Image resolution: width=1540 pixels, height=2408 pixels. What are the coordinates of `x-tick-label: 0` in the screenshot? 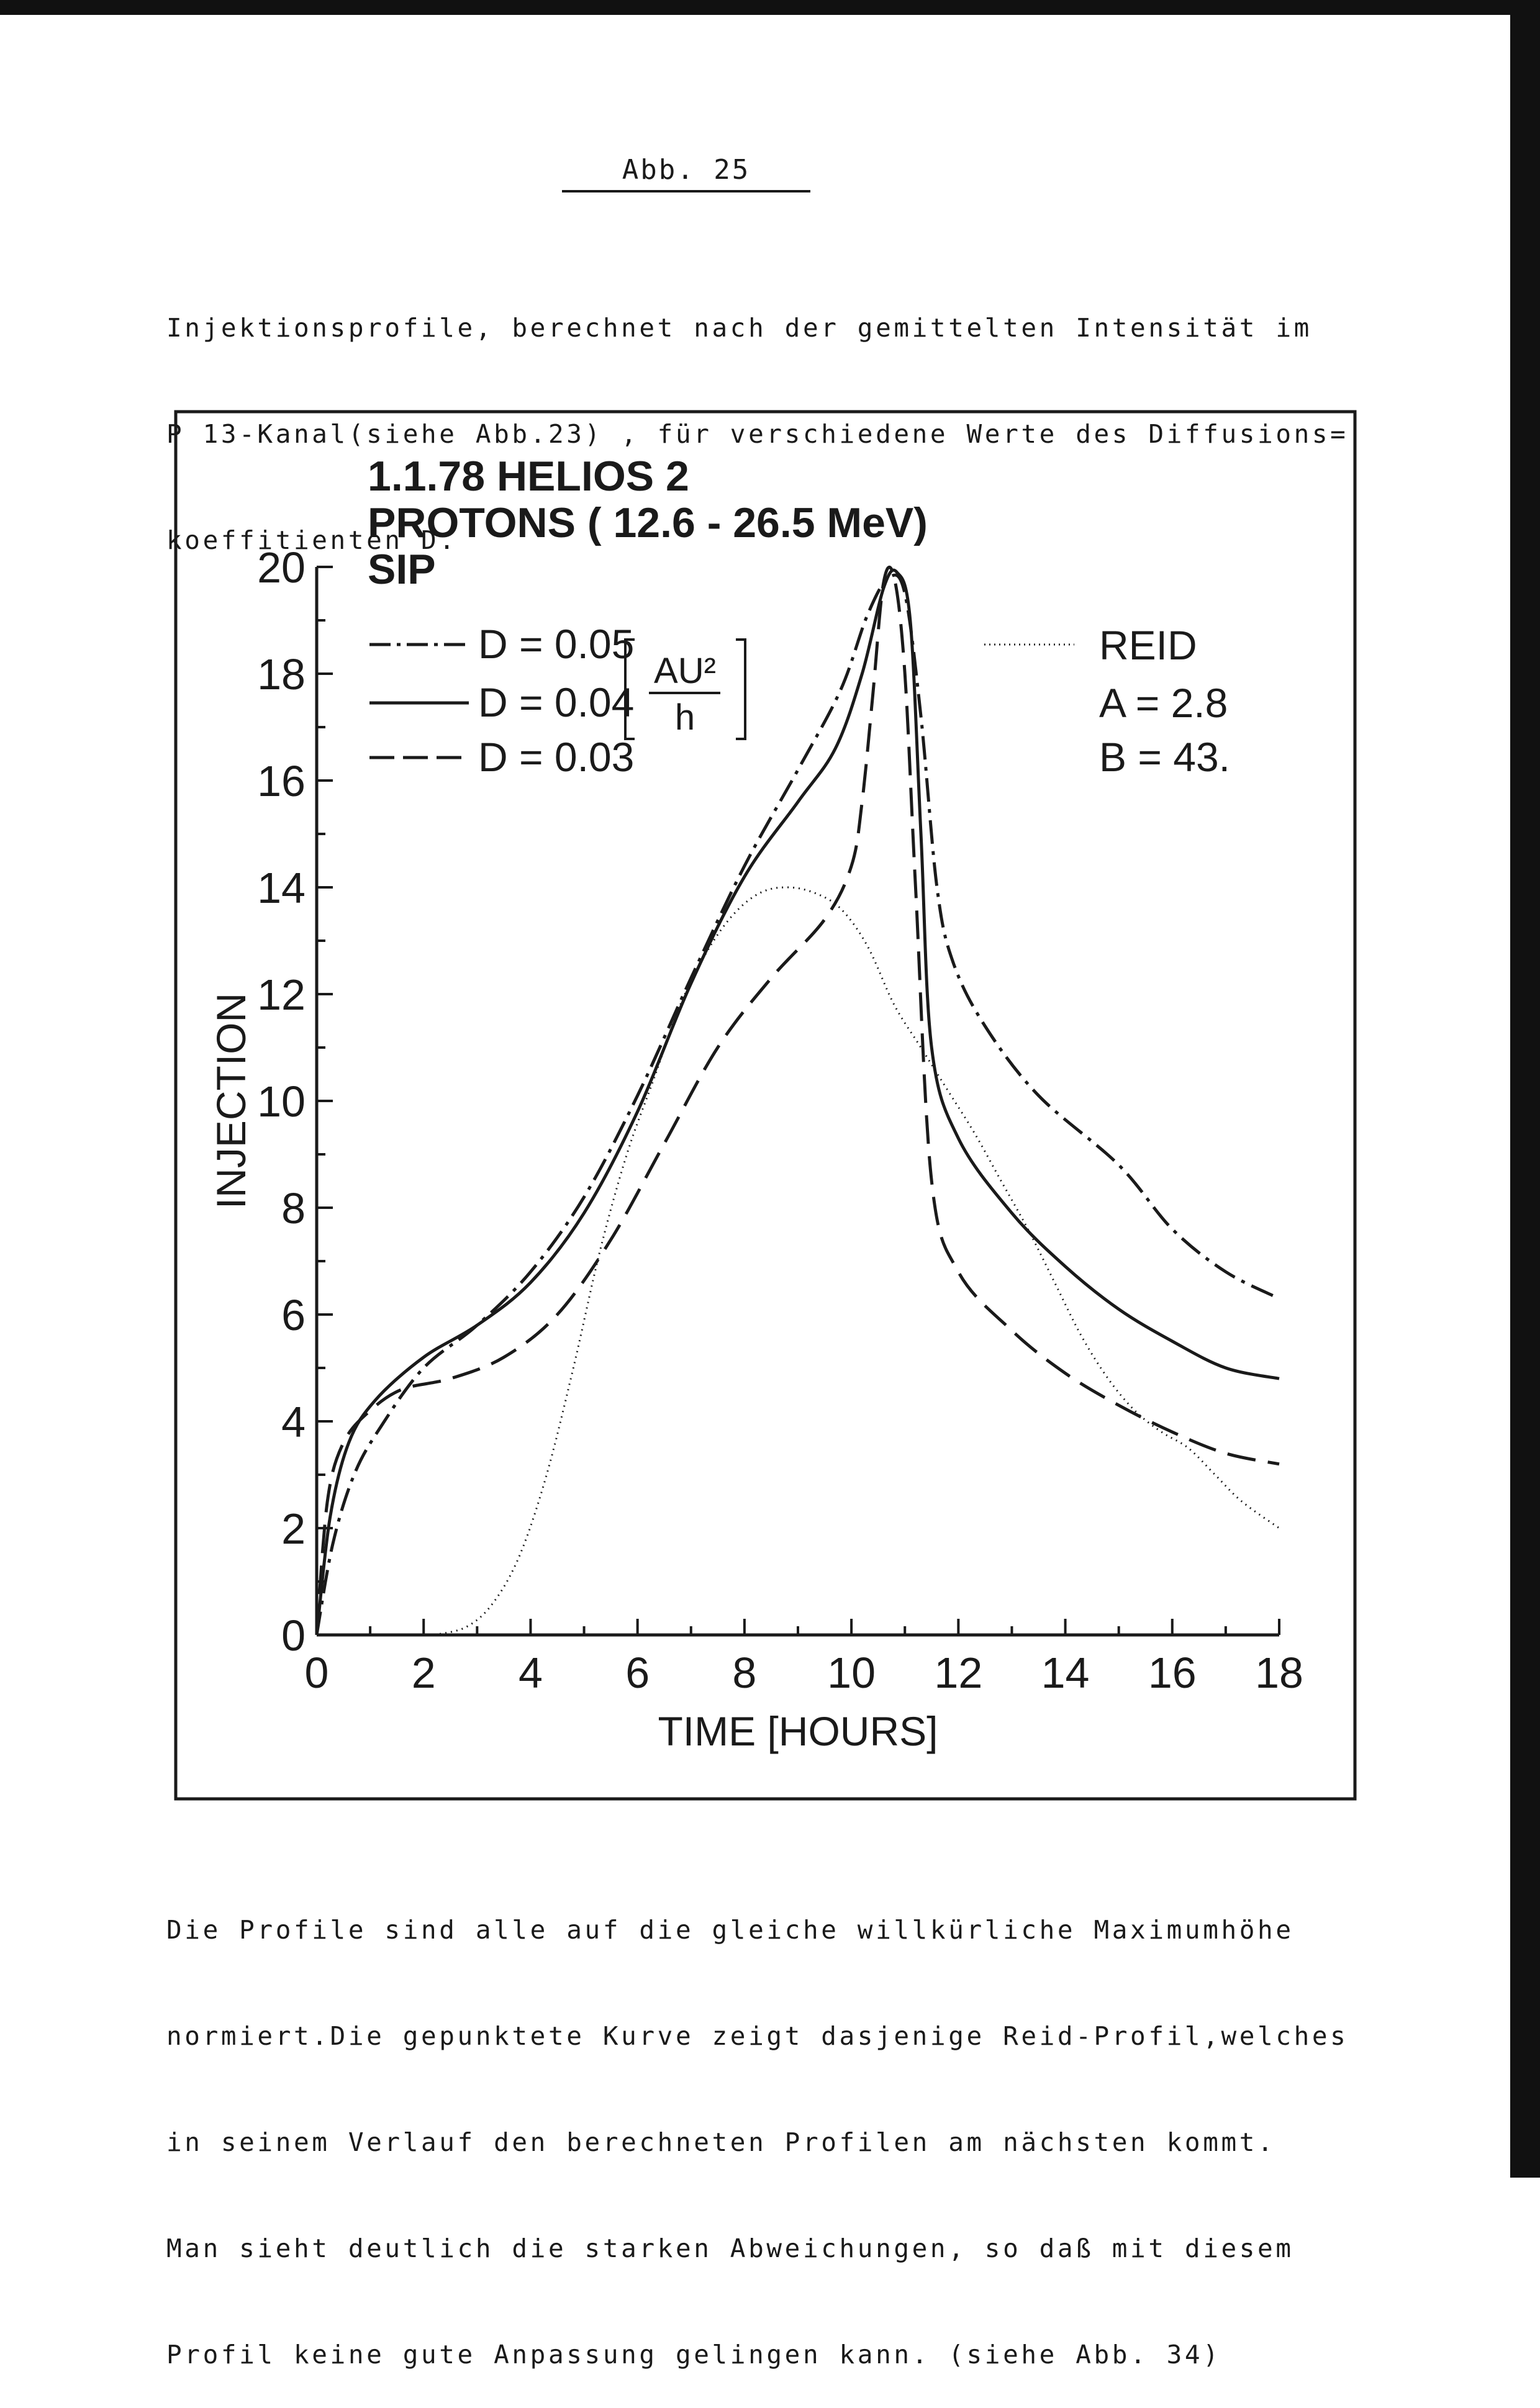 It's located at (317, 1673).